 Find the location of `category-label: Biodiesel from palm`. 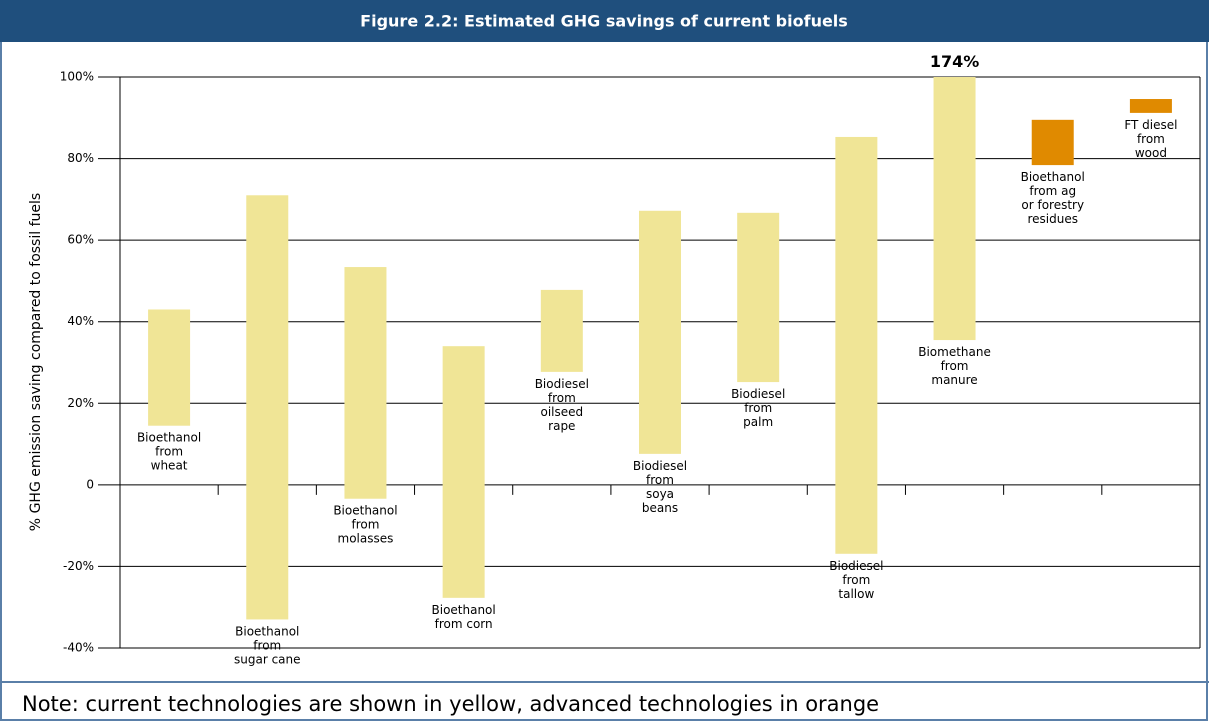

category-label: Biodiesel from palm is located at coordinates (758, 408).